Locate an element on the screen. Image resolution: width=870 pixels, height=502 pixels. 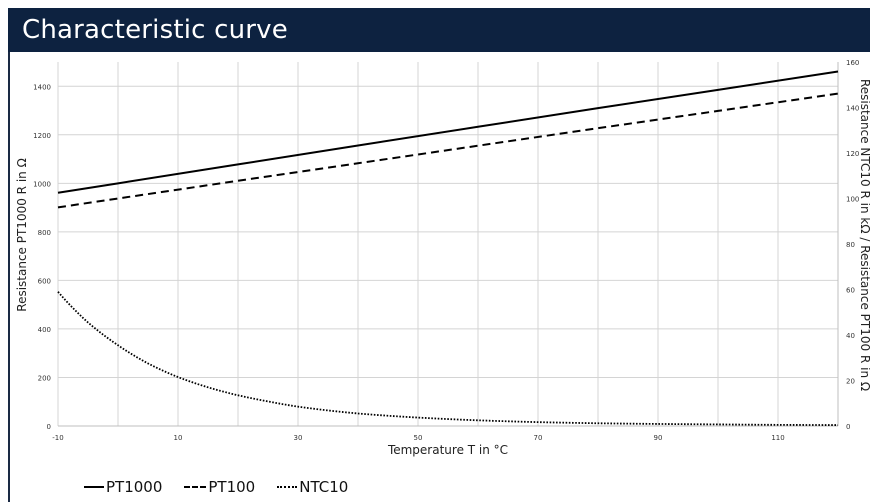
title-bar: Characteristic curve is located at coordinates (439, 30).